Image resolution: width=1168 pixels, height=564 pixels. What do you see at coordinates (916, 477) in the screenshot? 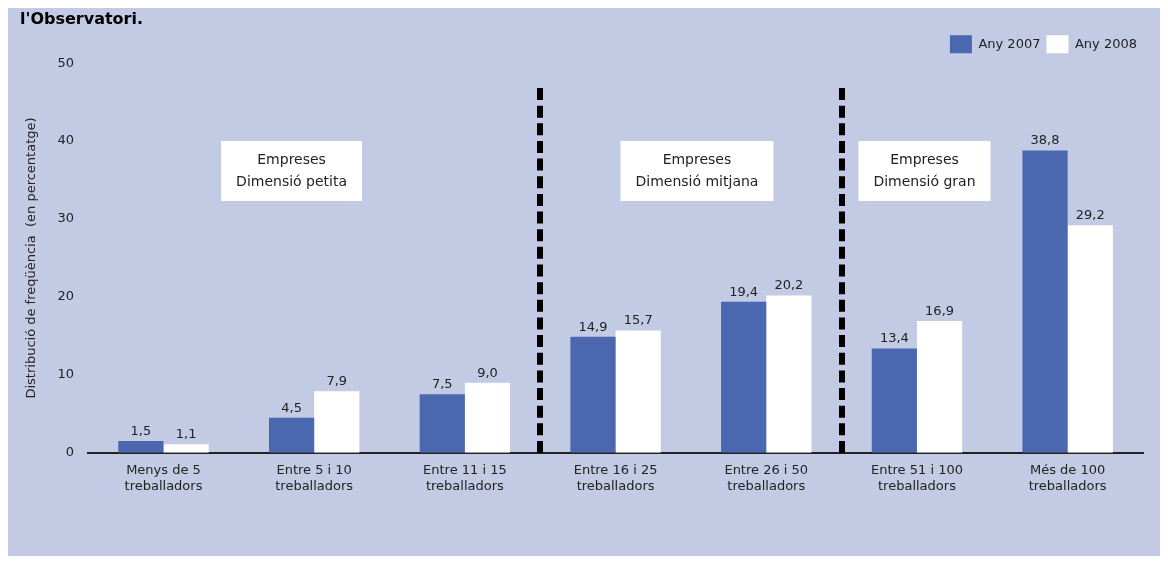
I see `x-tick-label: Entre 51 i 100 treballadors` at bounding box center [916, 477].